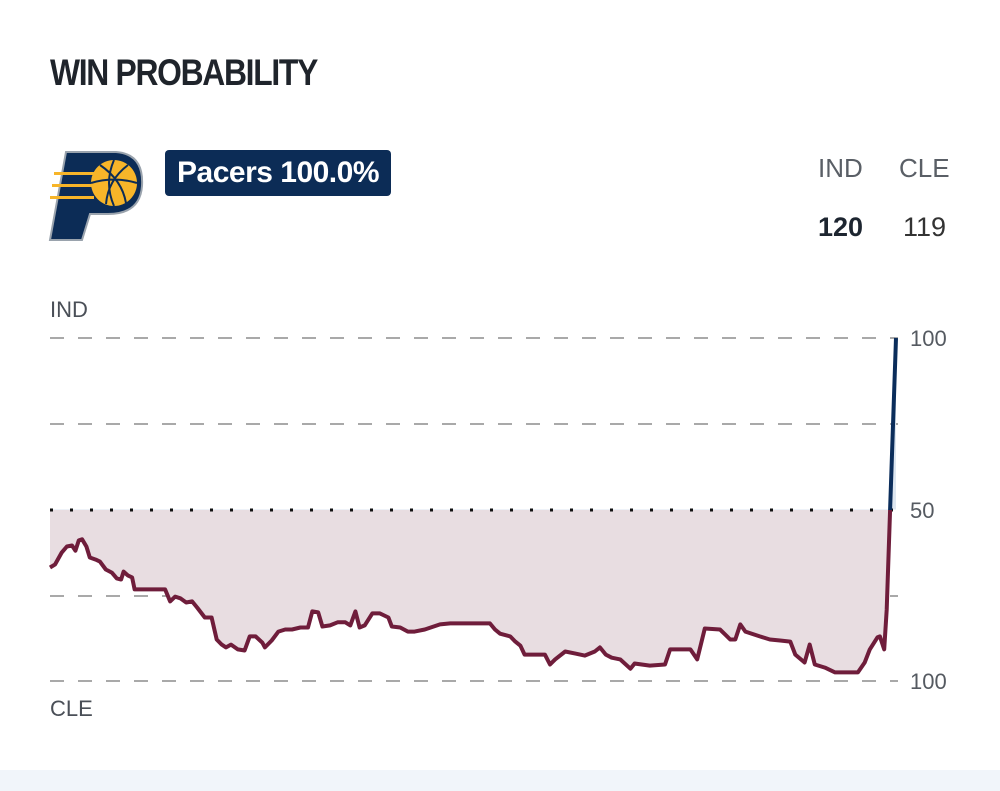  What do you see at coordinates (922, 510) in the screenshot?
I see `y-tick-label-mid: 50` at bounding box center [922, 510].